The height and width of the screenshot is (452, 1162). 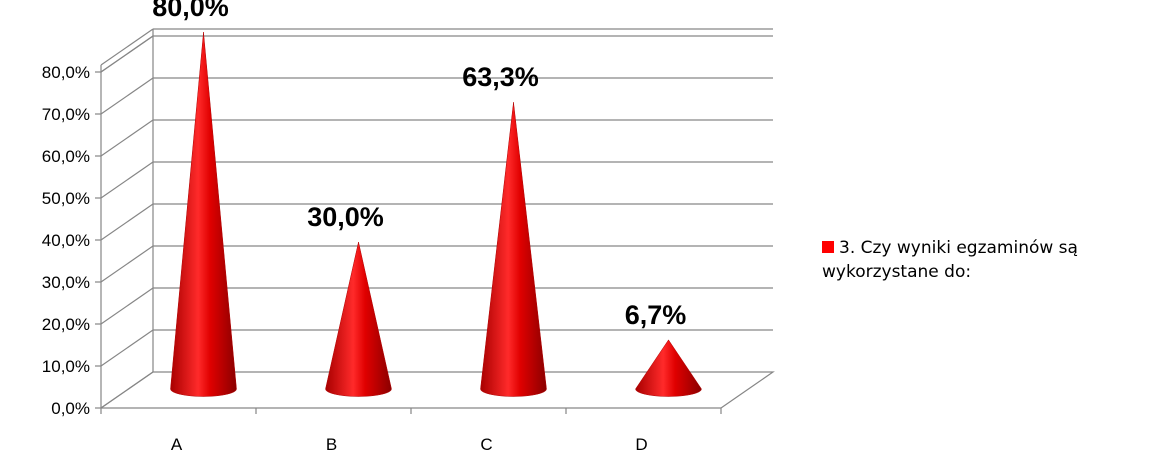 I want to click on y-tick-label: 40,0%, so click(x=66, y=240).